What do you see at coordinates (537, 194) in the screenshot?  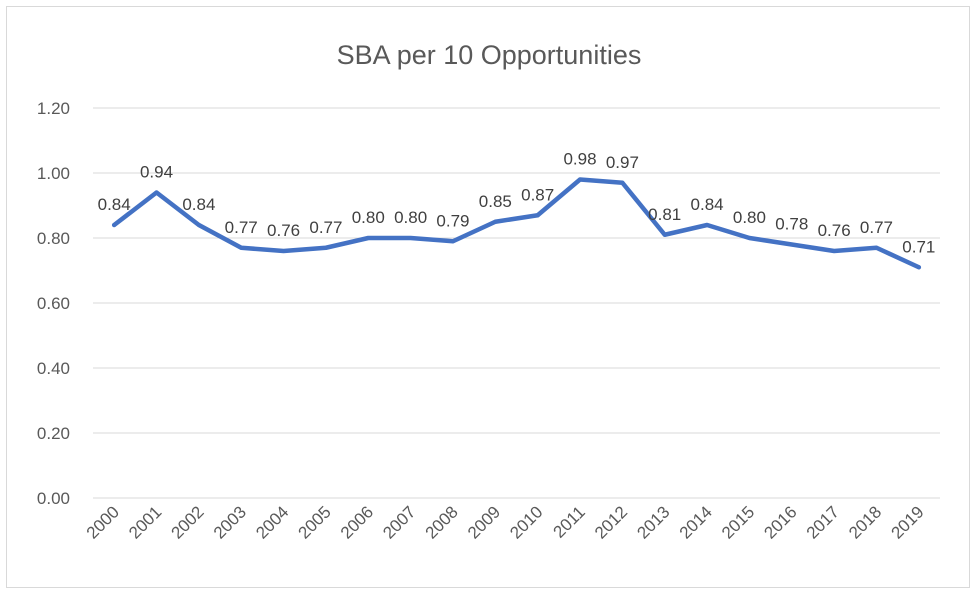 I see `data-label: 0.87` at bounding box center [537, 194].